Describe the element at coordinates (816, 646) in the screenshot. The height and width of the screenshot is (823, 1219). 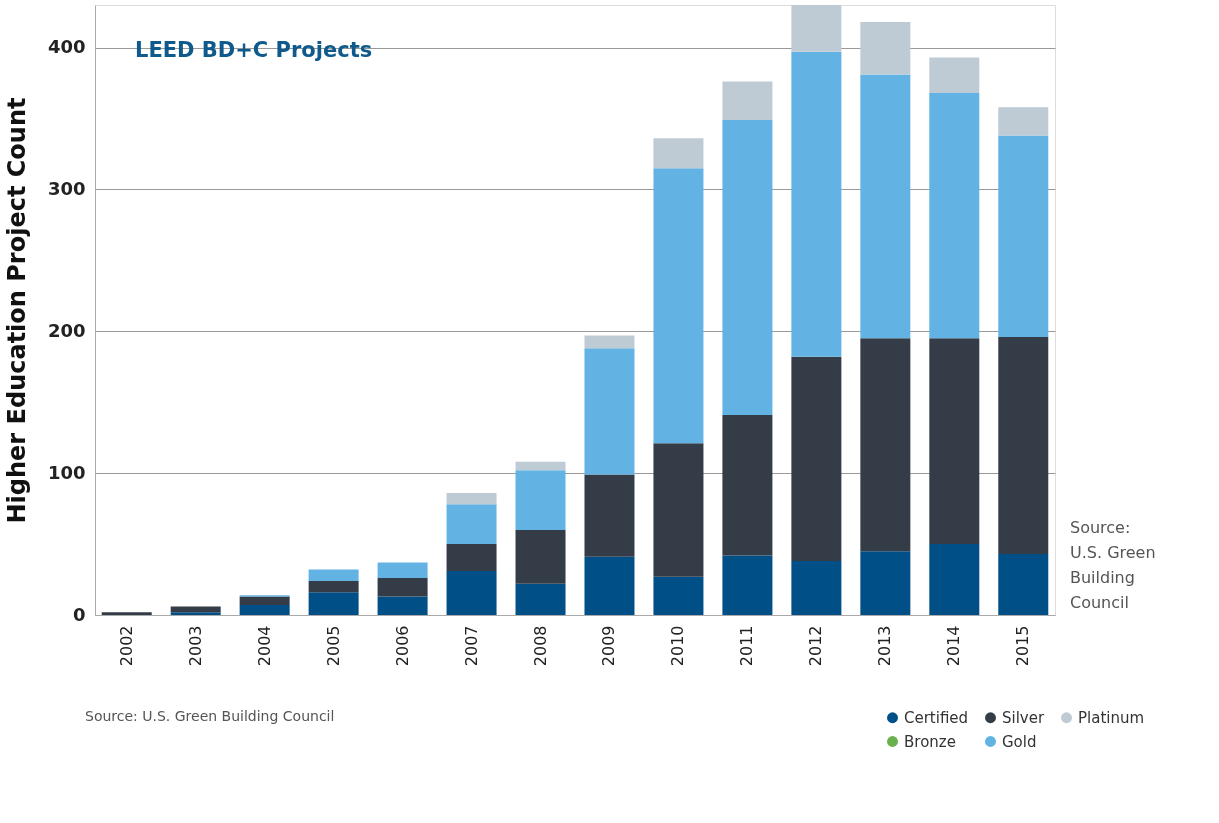
I see `x-tick-label: 2012` at that location.